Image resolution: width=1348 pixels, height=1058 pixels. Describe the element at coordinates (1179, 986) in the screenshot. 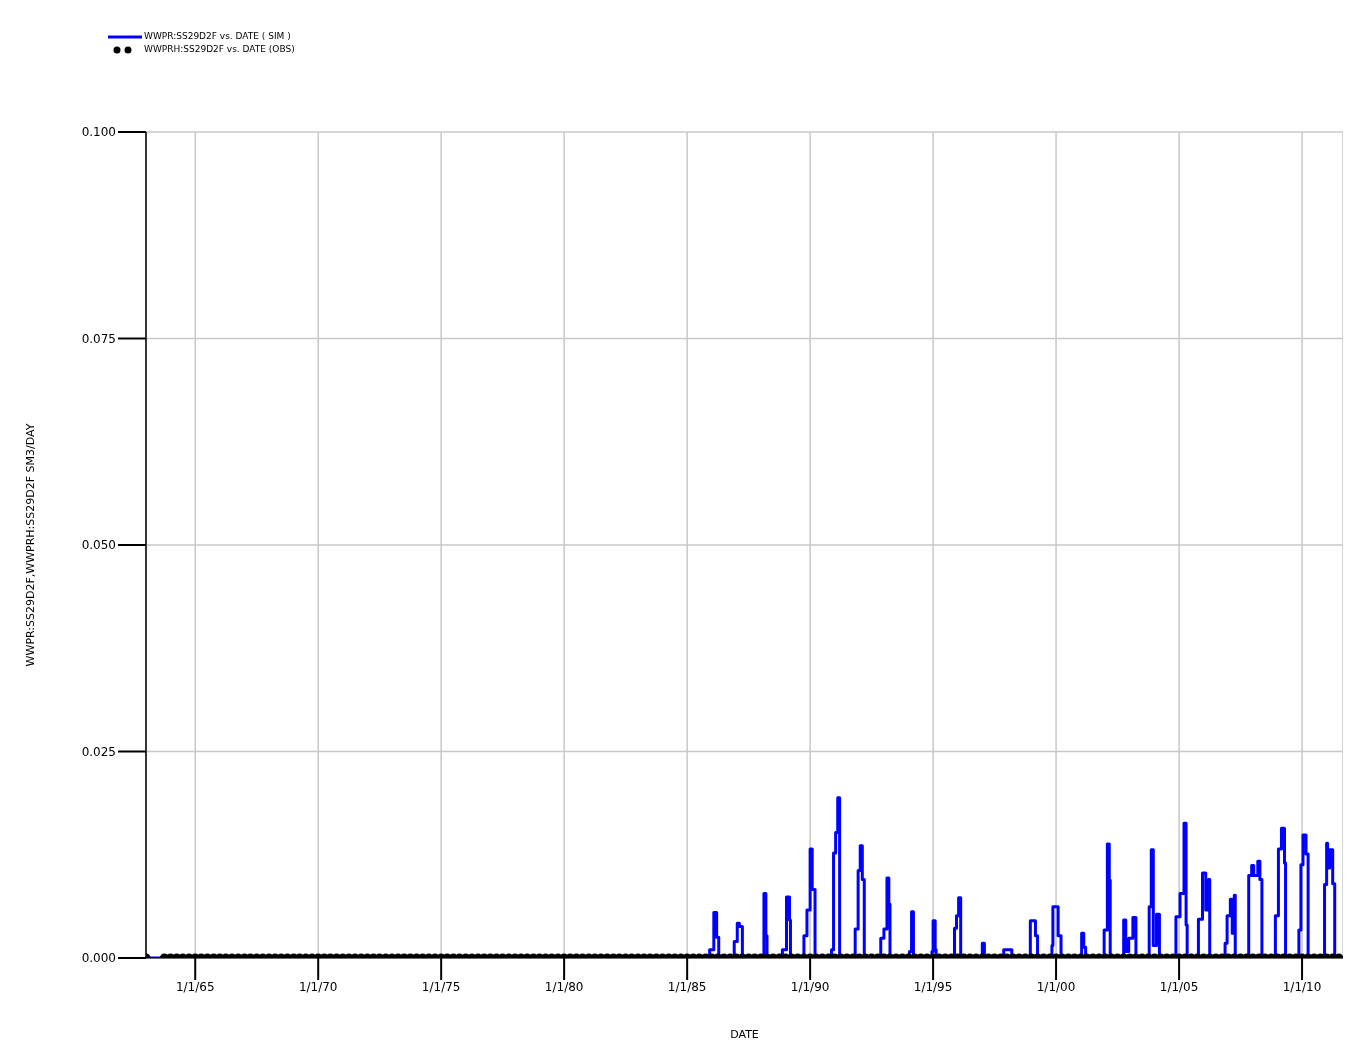

I see `x-tick-label: 1/1/05` at that location.